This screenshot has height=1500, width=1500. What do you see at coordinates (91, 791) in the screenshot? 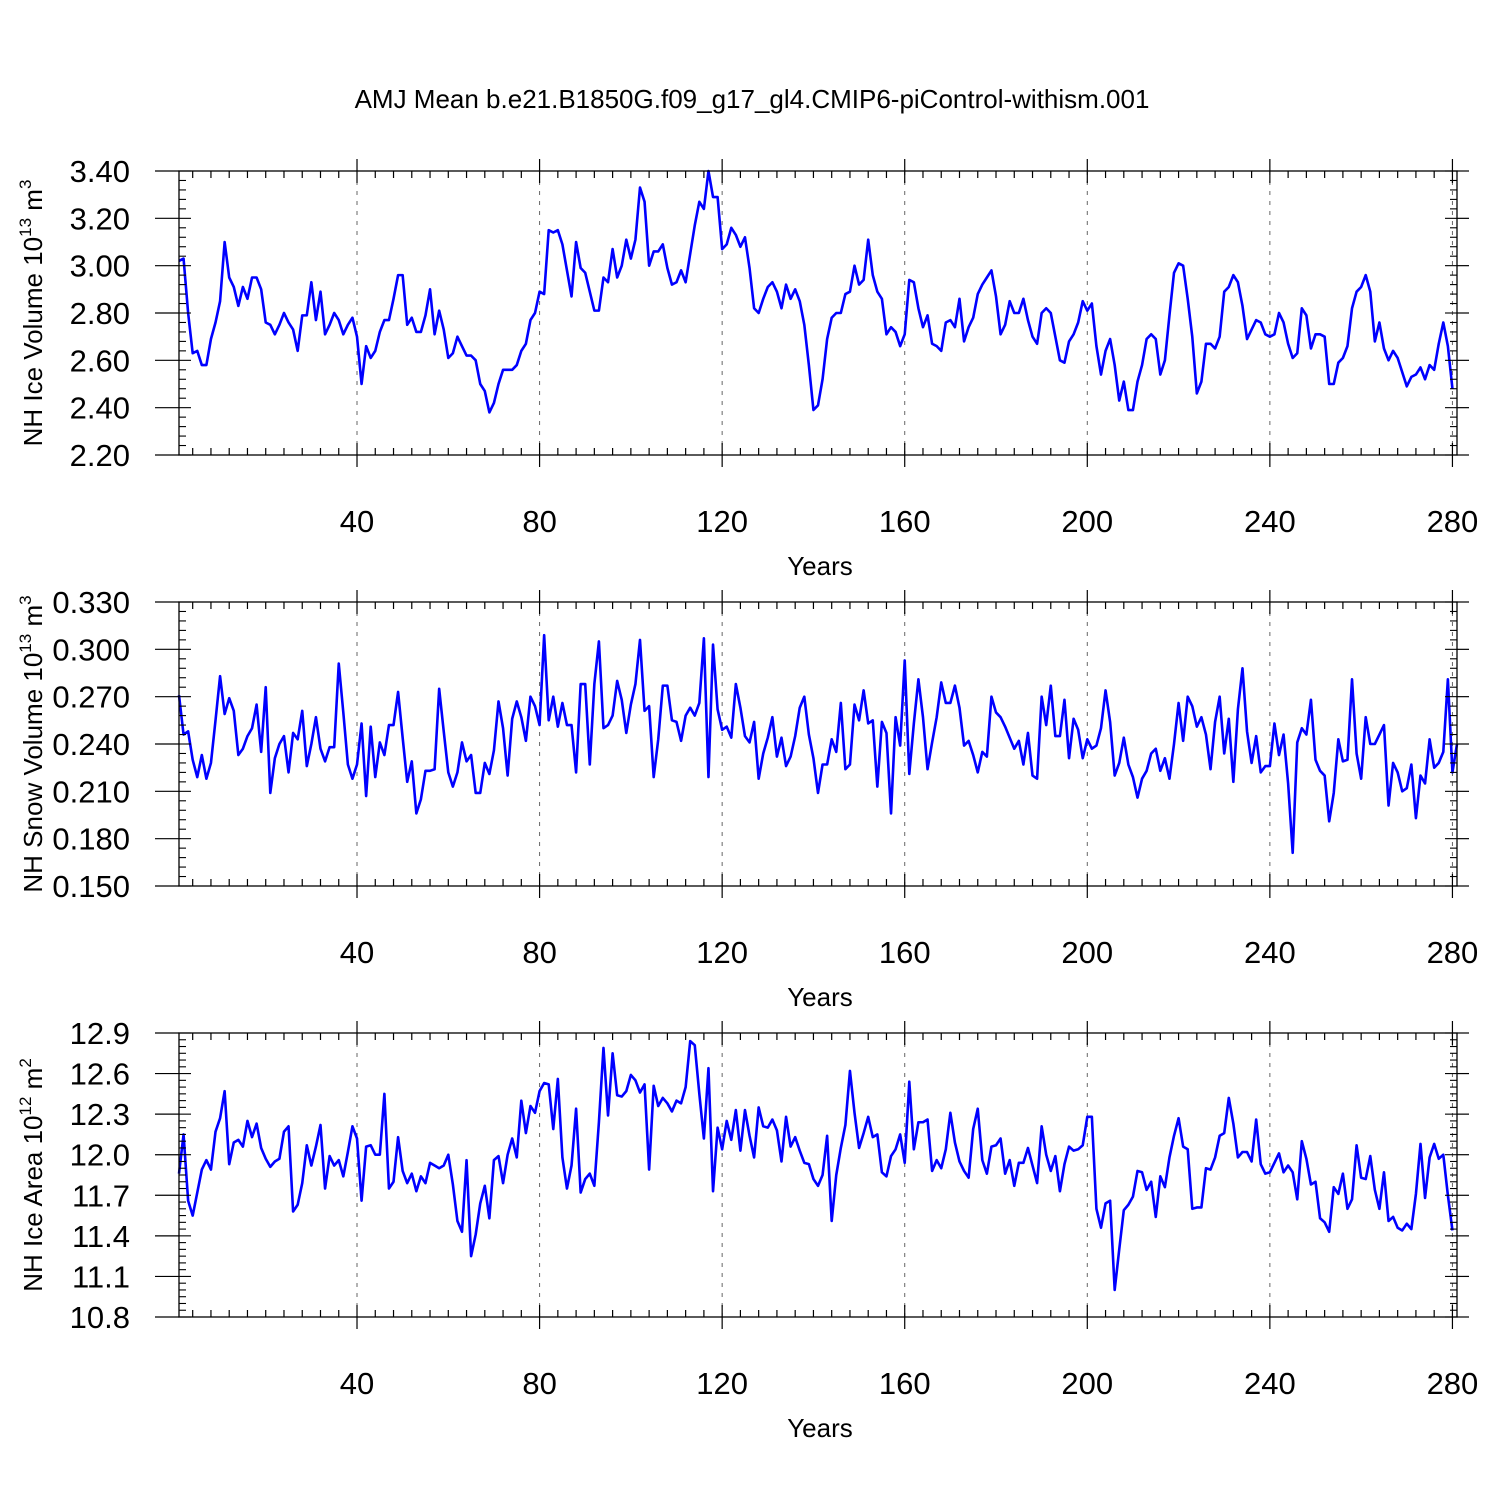
I see `y-tick-label: 0.210` at bounding box center [91, 791].